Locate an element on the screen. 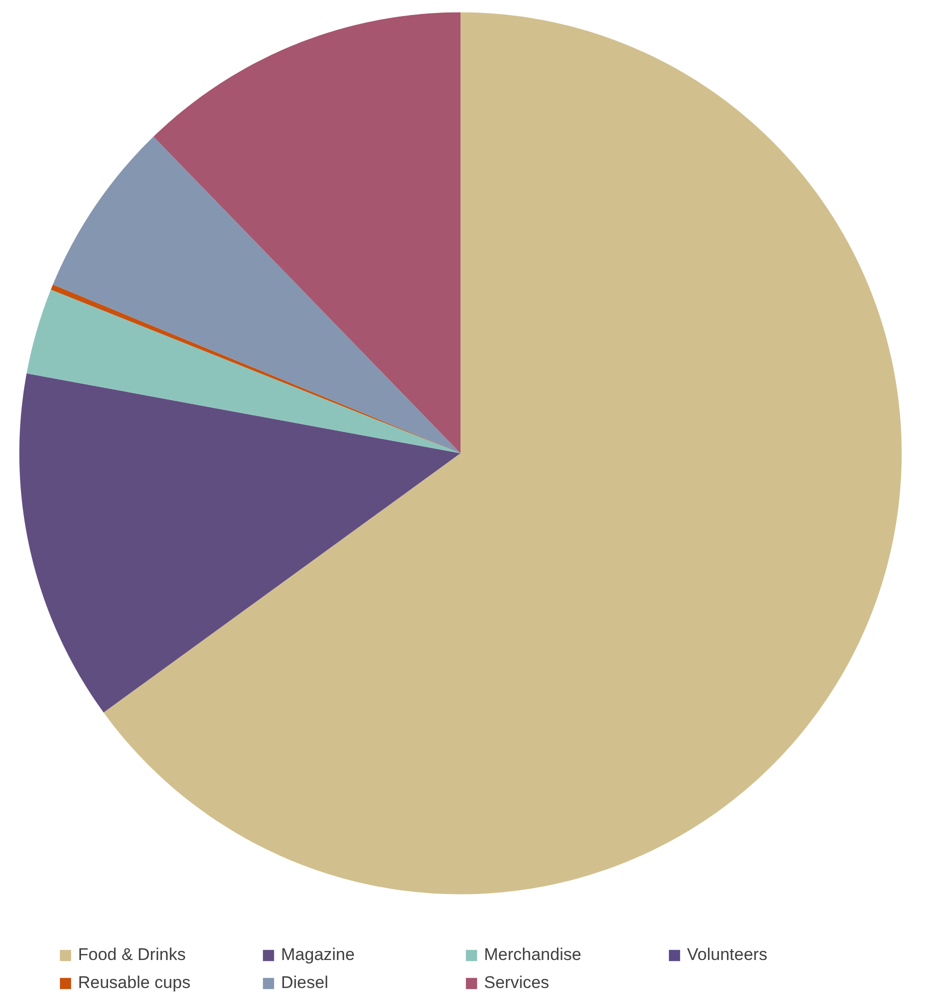  legend-label: Magazine is located at coordinates (318, 955).